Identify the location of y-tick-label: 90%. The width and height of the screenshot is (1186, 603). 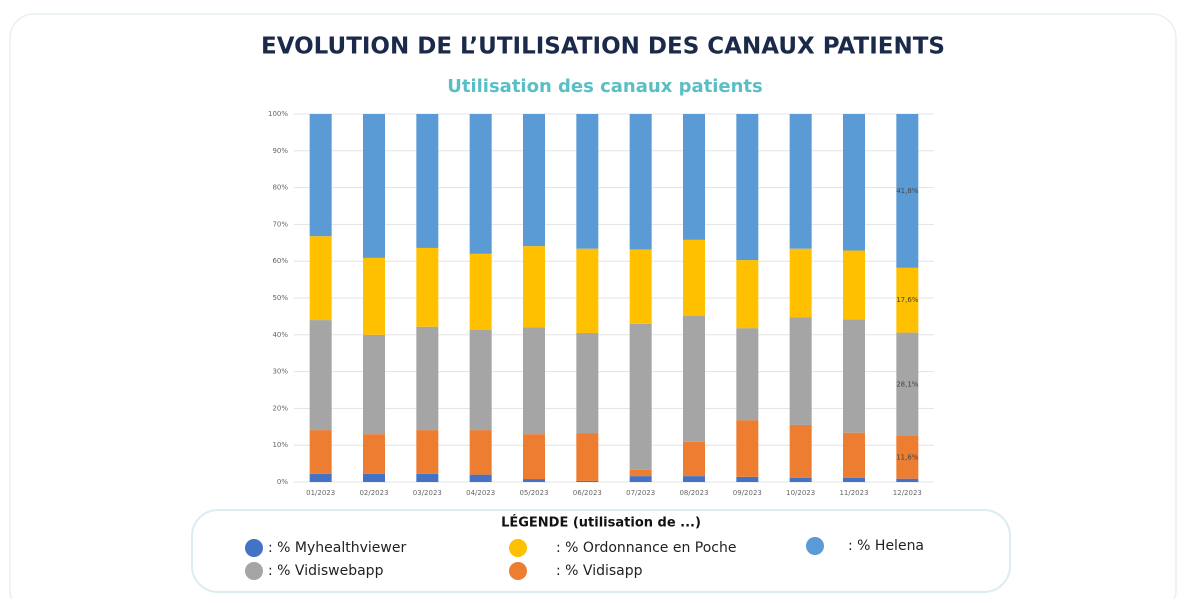
(280, 151).